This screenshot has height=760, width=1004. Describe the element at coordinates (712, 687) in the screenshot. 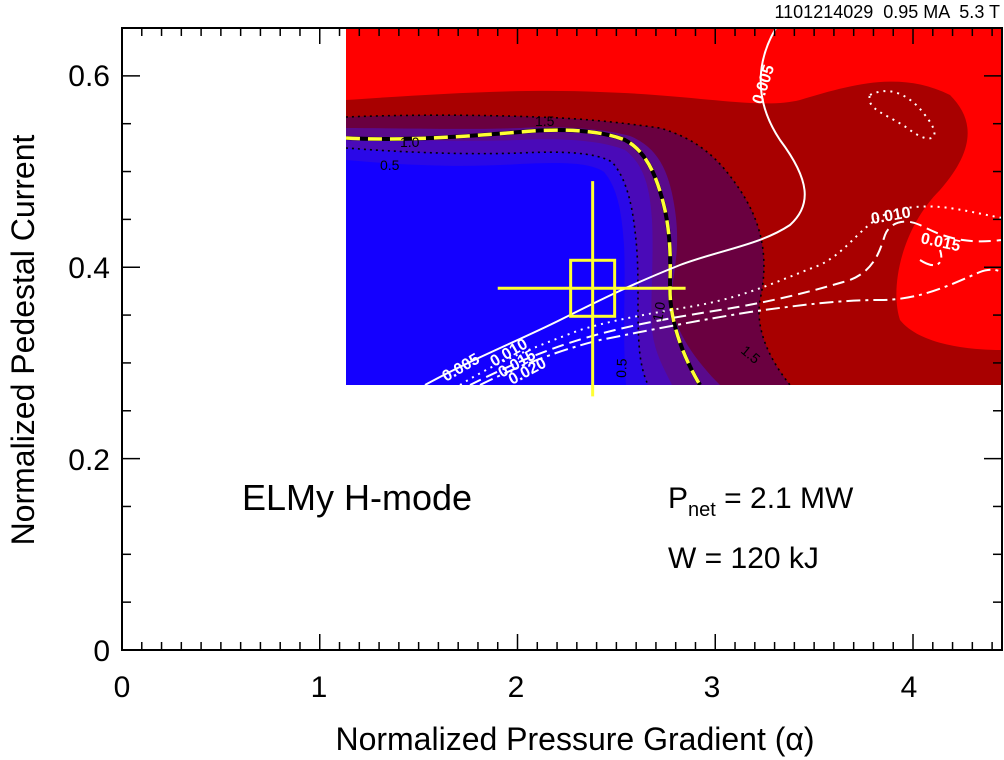

I see `x-tick-label-3: 3` at that location.